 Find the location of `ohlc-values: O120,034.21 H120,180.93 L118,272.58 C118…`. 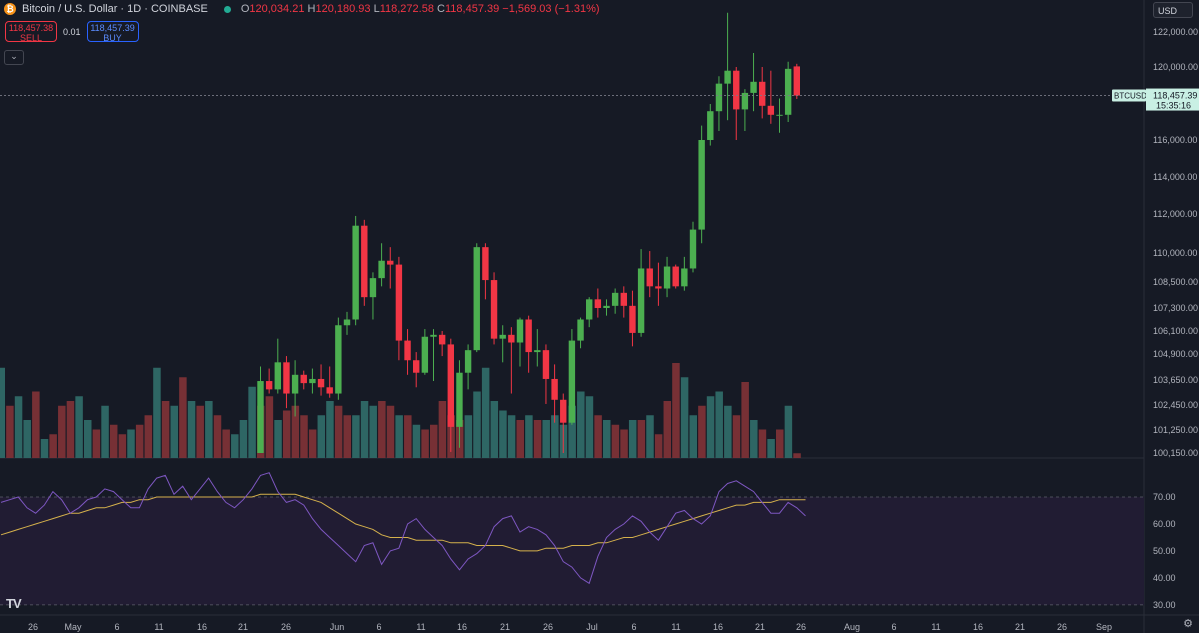

ohlc-values: O120,034.21 H120,180.93 L118,272.58 C118… is located at coordinates (420, 9).